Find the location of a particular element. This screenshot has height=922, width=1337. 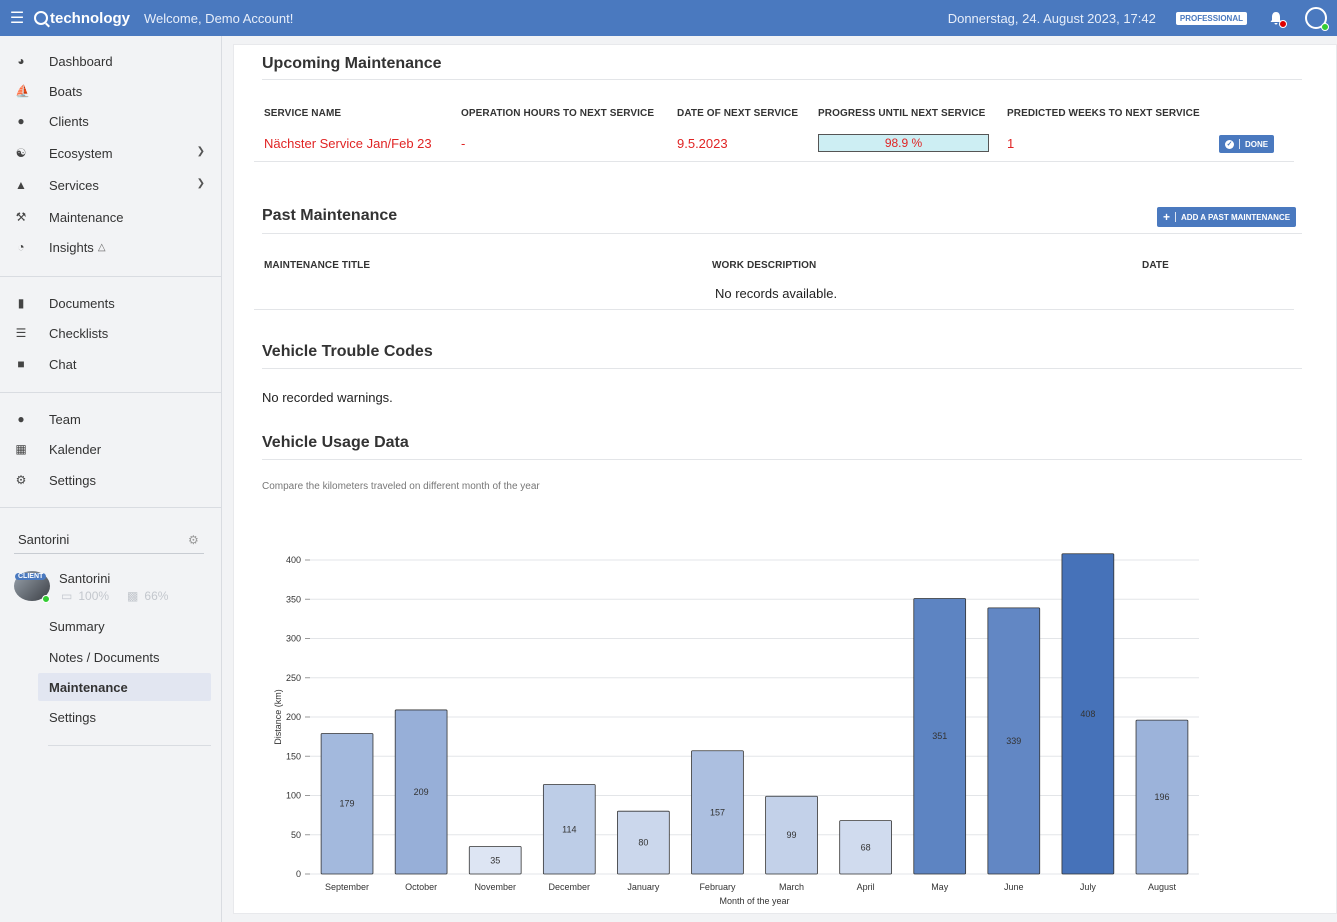

column-header: SERVICE NAME is located at coordinates (303, 113).